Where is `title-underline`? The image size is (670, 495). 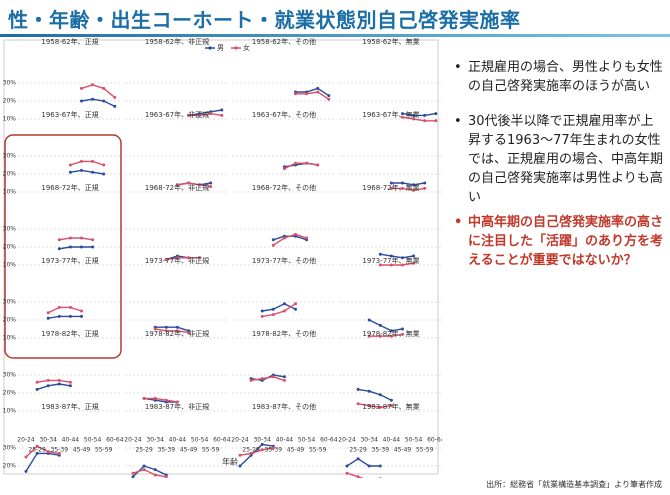 title-underline is located at coordinates (335, 35).